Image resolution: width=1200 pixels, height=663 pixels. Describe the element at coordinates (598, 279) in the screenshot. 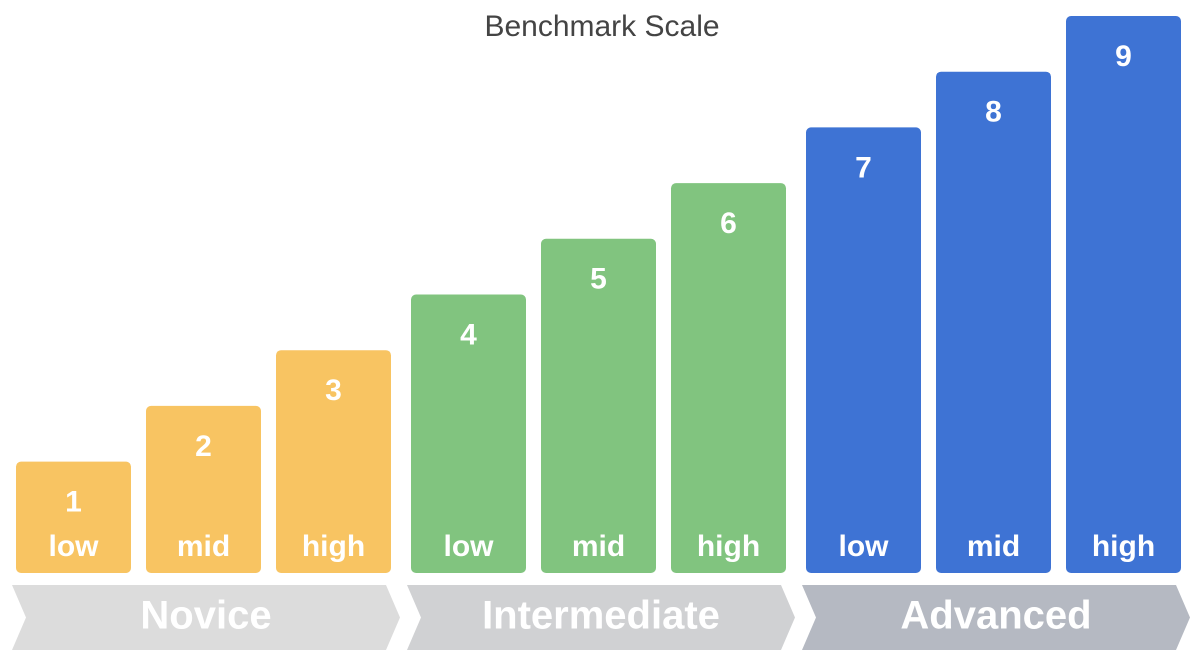

I see `value-label: 5` at that location.